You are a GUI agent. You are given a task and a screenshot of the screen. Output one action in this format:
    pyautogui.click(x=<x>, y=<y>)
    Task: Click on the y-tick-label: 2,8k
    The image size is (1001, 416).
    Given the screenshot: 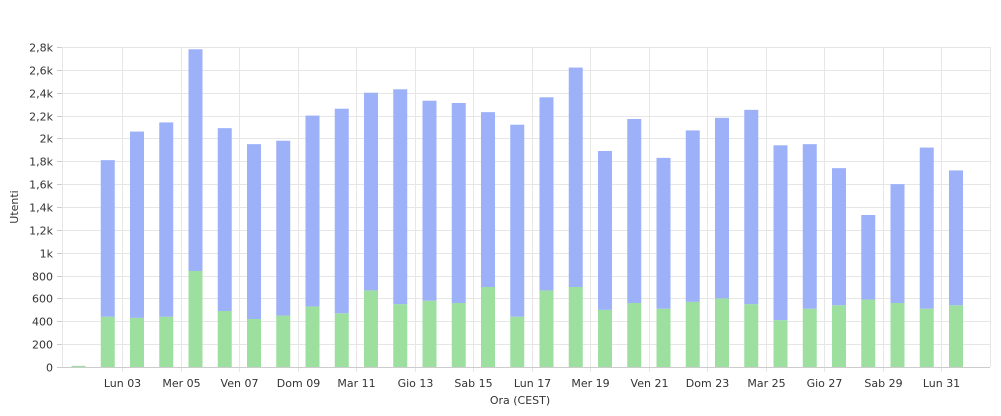 What is the action you would take?
    pyautogui.click(x=41, y=48)
    